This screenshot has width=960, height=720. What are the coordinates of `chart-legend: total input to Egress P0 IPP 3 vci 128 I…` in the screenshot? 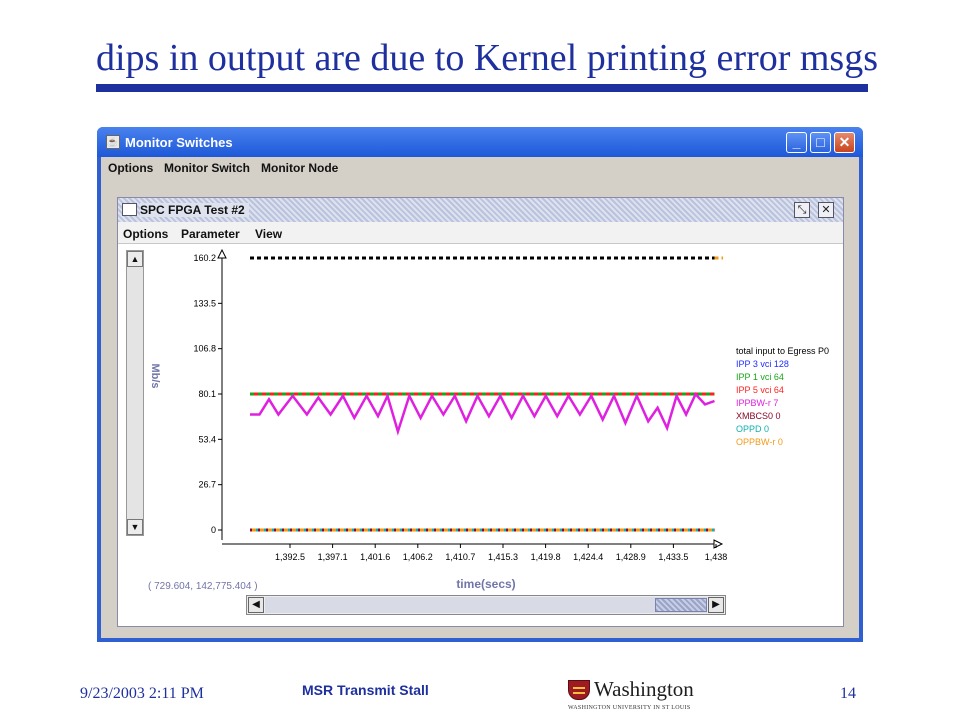 It's located at (782, 397).